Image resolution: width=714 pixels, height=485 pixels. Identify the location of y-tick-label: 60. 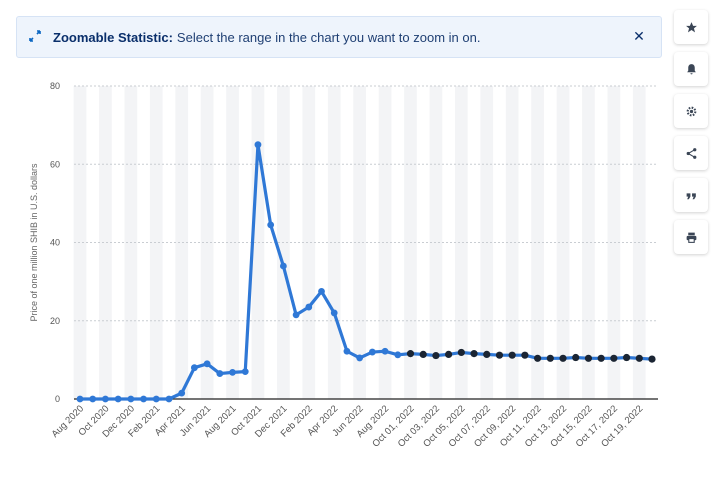
(55, 164).